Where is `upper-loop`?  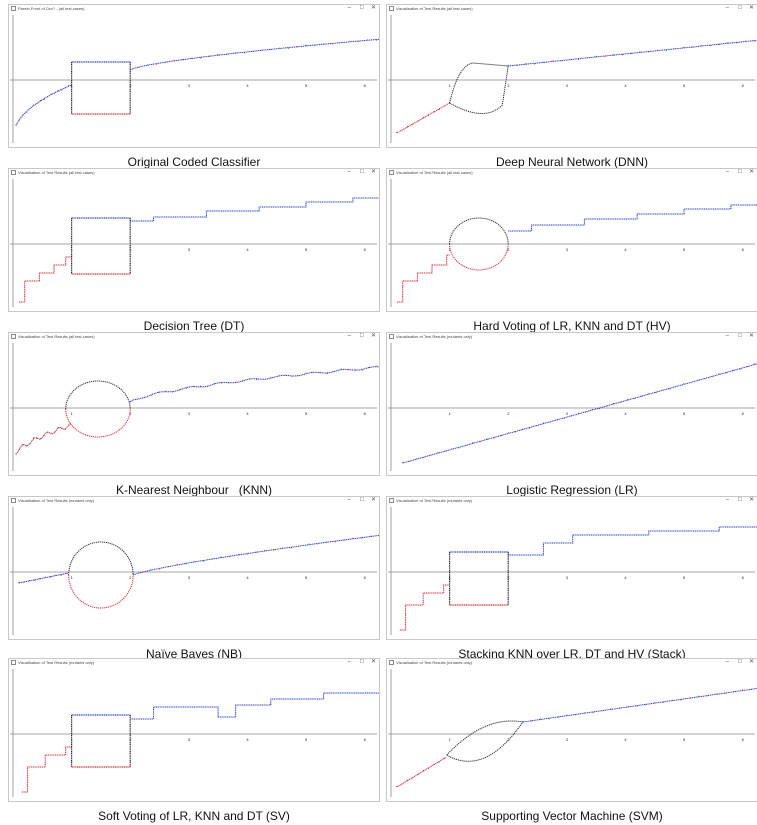 upper-loop is located at coordinates (479, 83).